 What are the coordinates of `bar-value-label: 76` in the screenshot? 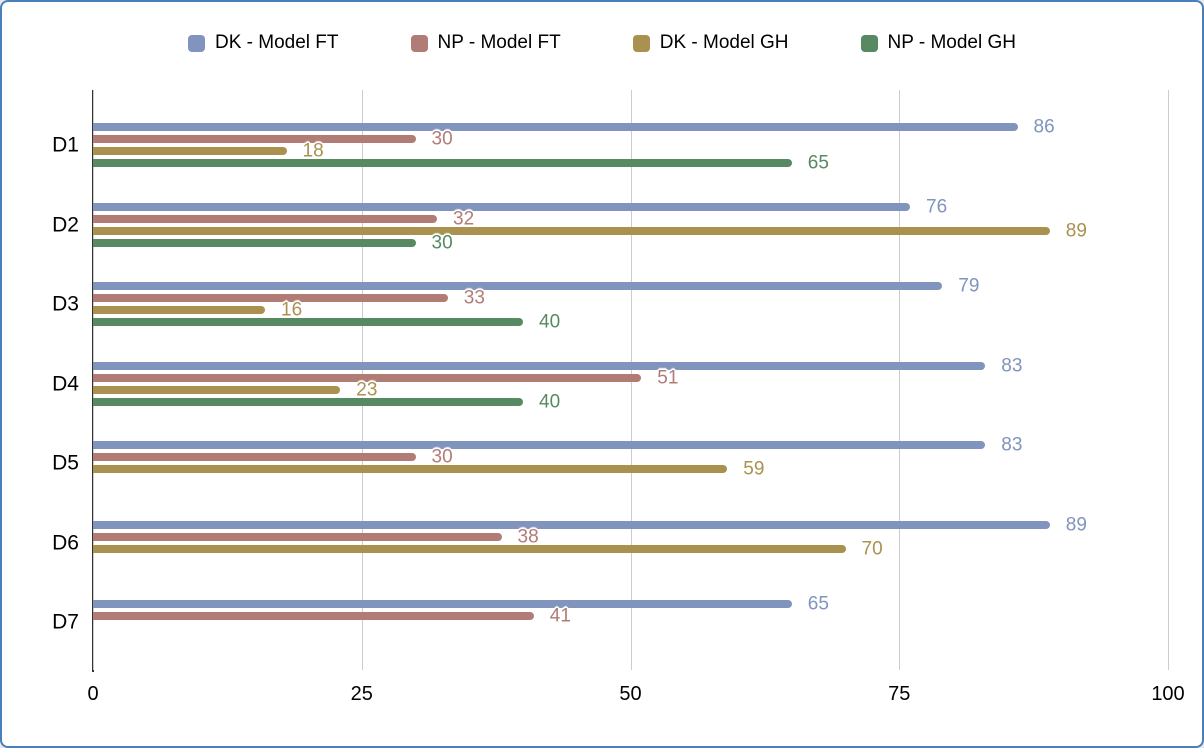 It's located at (937, 206).